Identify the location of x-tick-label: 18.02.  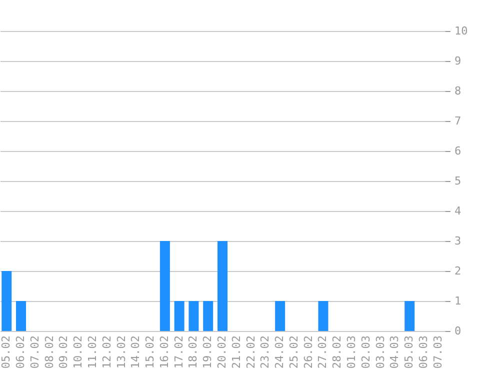
(193, 352).